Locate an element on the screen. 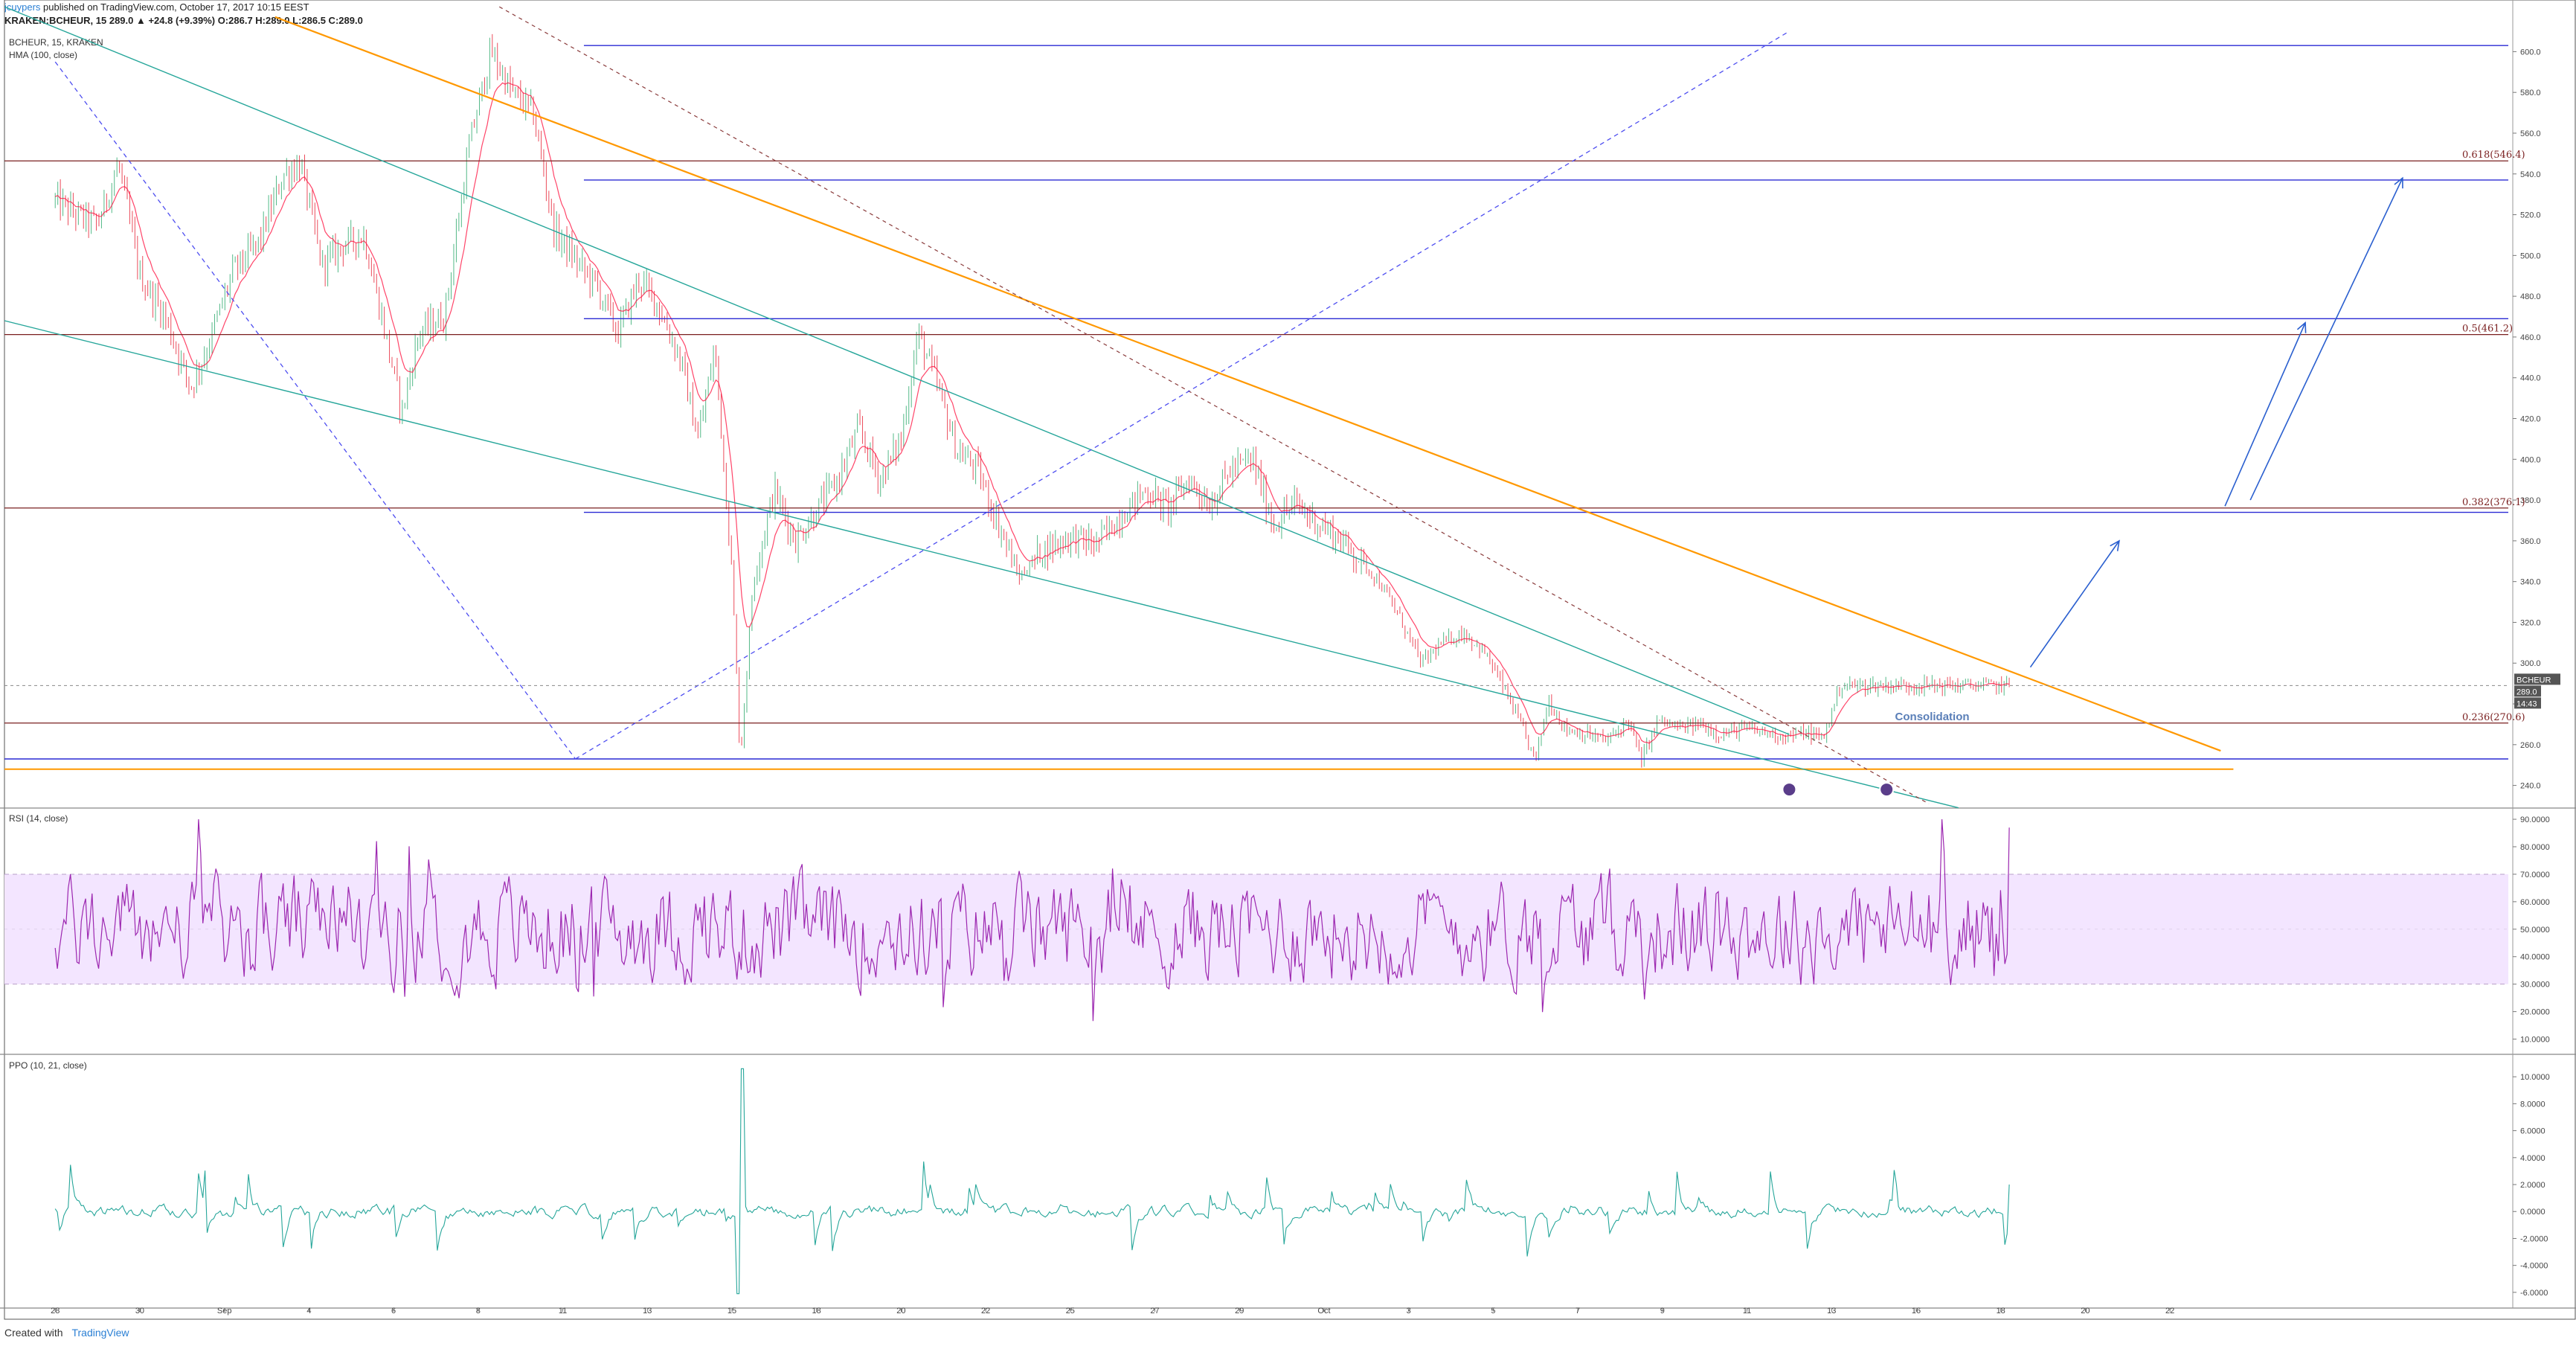 The image size is (2576, 1346). price-tick-label: 520.0 is located at coordinates (2530, 216).